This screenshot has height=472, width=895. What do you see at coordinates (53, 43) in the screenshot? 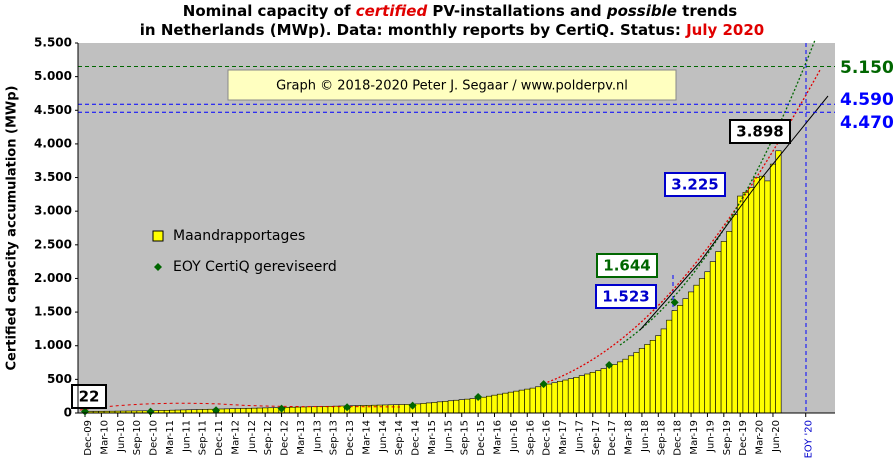
I see `y-tick-label: 5.500` at bounding box center [53, 43].